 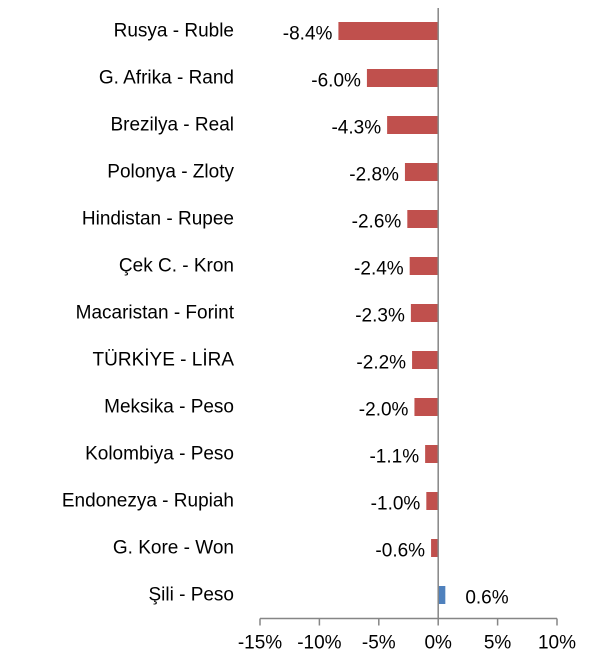 What do you see at coordinates (169, 407) in the screenshot?
I see `category-label: Meksika - Peso` at bounding box center [169, 407].